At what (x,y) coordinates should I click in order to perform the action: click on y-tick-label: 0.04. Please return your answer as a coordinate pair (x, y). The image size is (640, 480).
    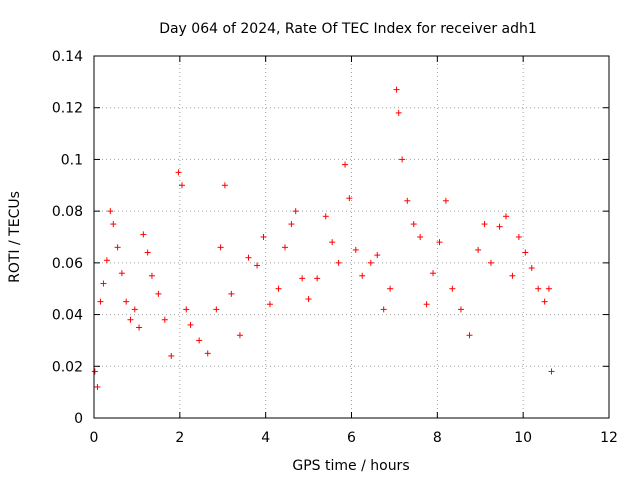
    Looking at the image, I should click on (67, 316).